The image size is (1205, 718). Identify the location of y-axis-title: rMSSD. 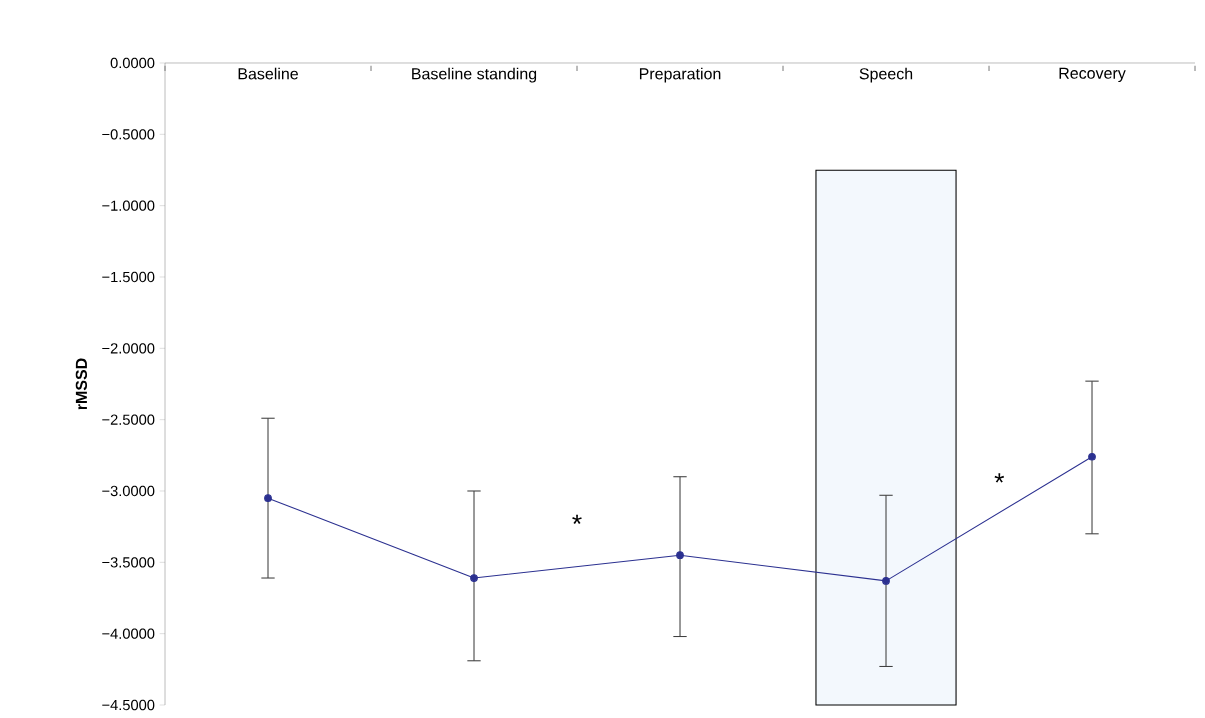
(81, 384).